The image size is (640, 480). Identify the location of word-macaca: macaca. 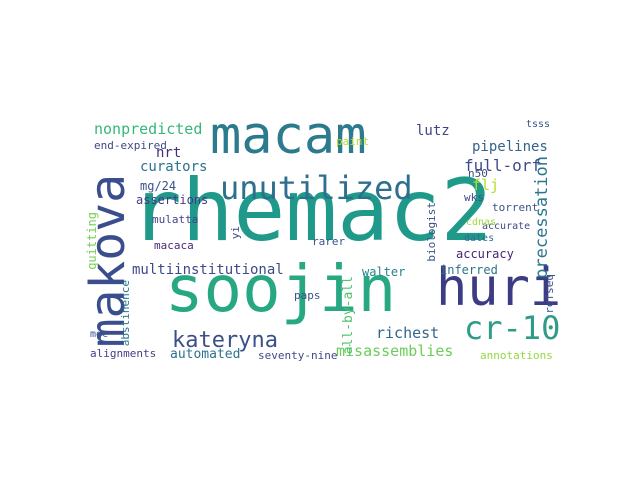
(174, 245).